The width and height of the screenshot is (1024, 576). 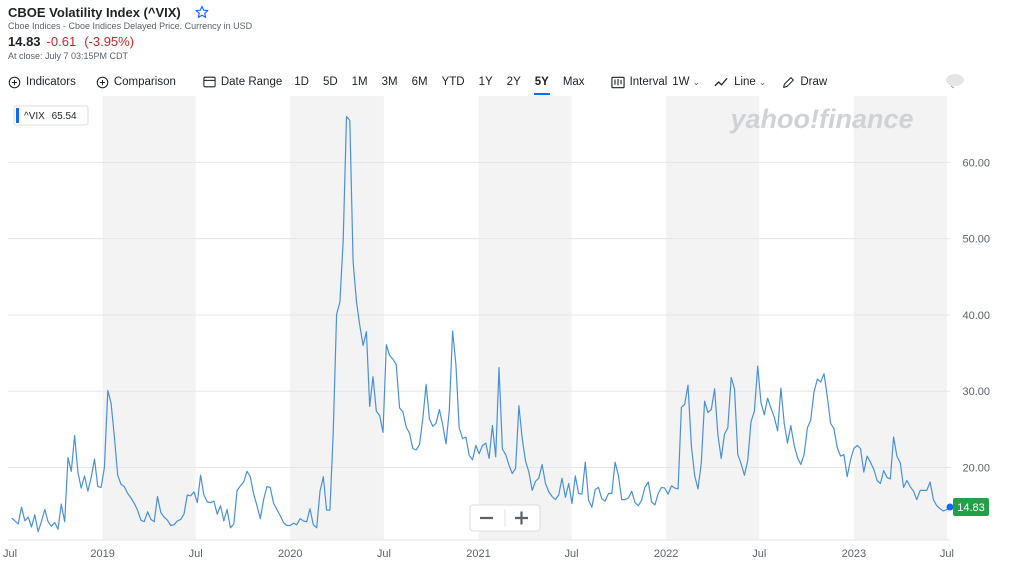 I want to click on range-6m: 6M, so click(x=419, y=82).